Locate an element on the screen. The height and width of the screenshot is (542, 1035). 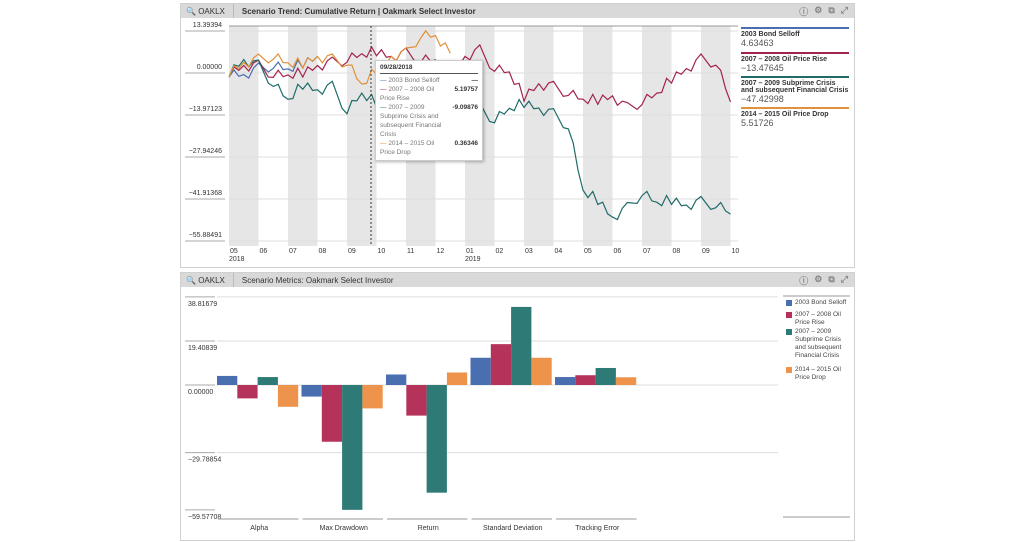
series-line is located at coordinates (339, 57).